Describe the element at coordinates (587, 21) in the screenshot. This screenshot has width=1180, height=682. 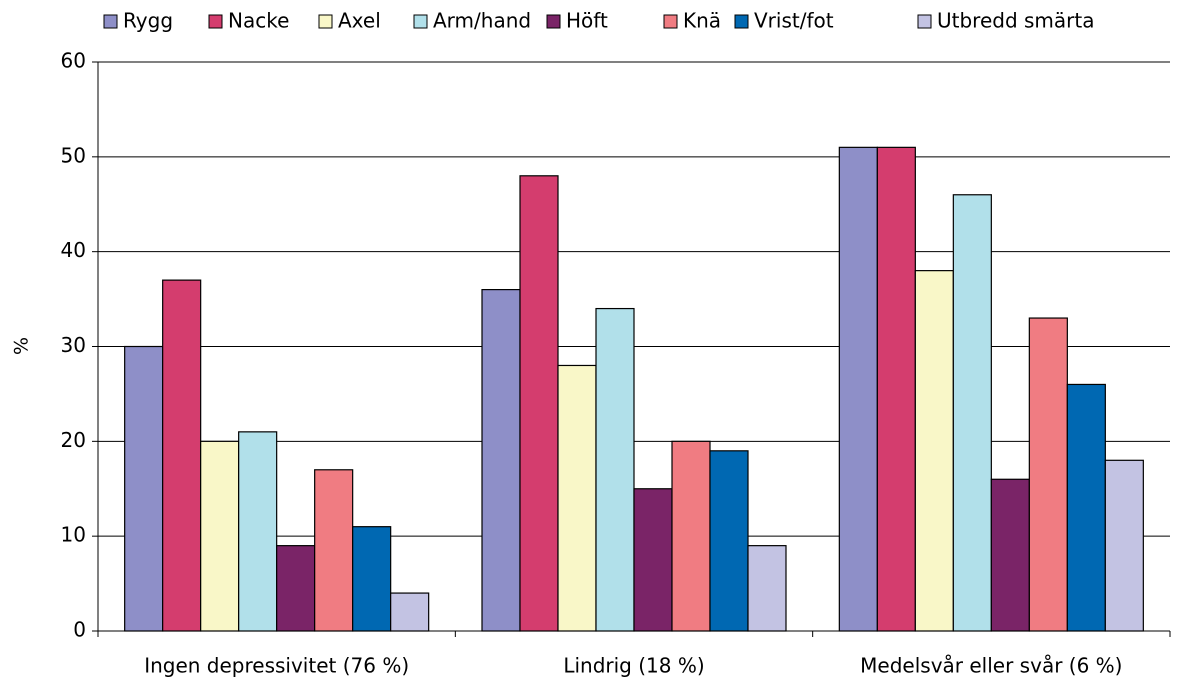
I see `legend-label: Höft` at that location.